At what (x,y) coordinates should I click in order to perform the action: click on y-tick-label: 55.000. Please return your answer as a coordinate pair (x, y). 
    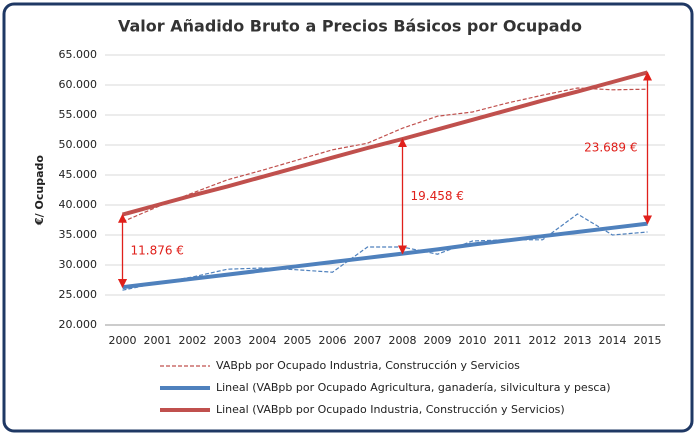
    Looking at the image, I should click on (78, 114).